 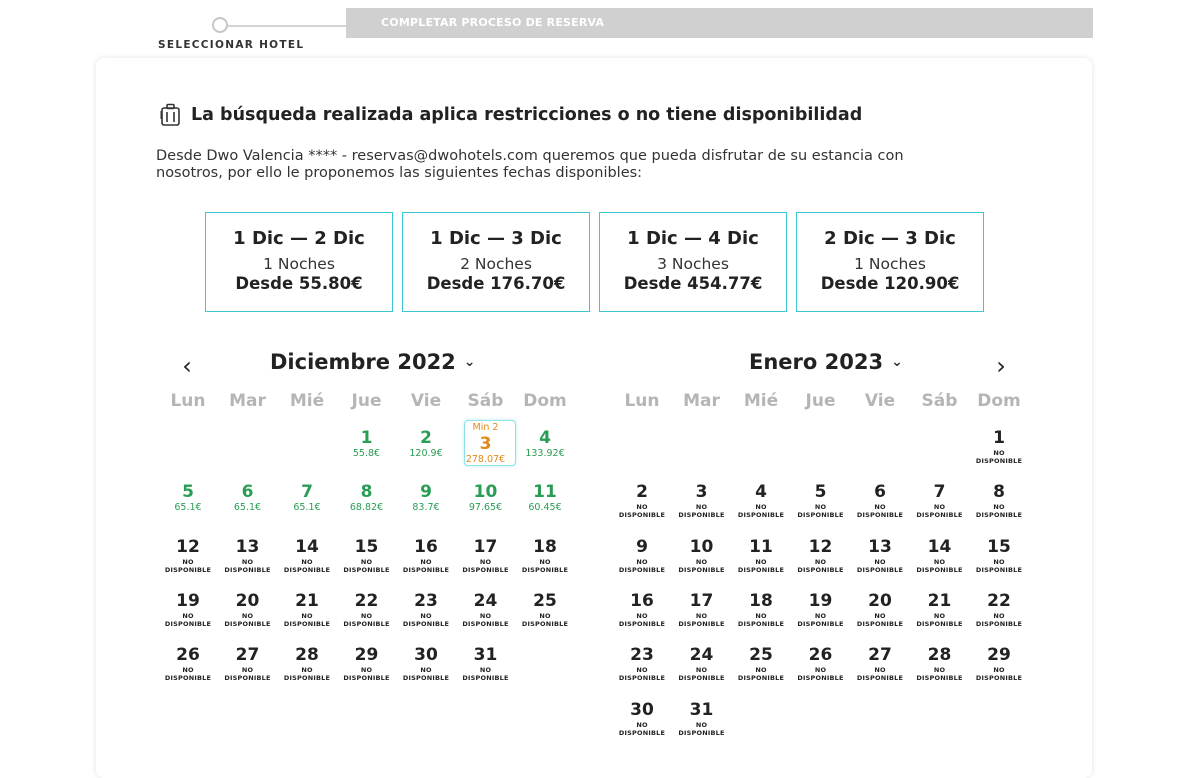 What do you see at coordinates (307, 501) in the screenshot?
I see `calendar-day-available: 7 65.1€` at bounding box center [307, 501].